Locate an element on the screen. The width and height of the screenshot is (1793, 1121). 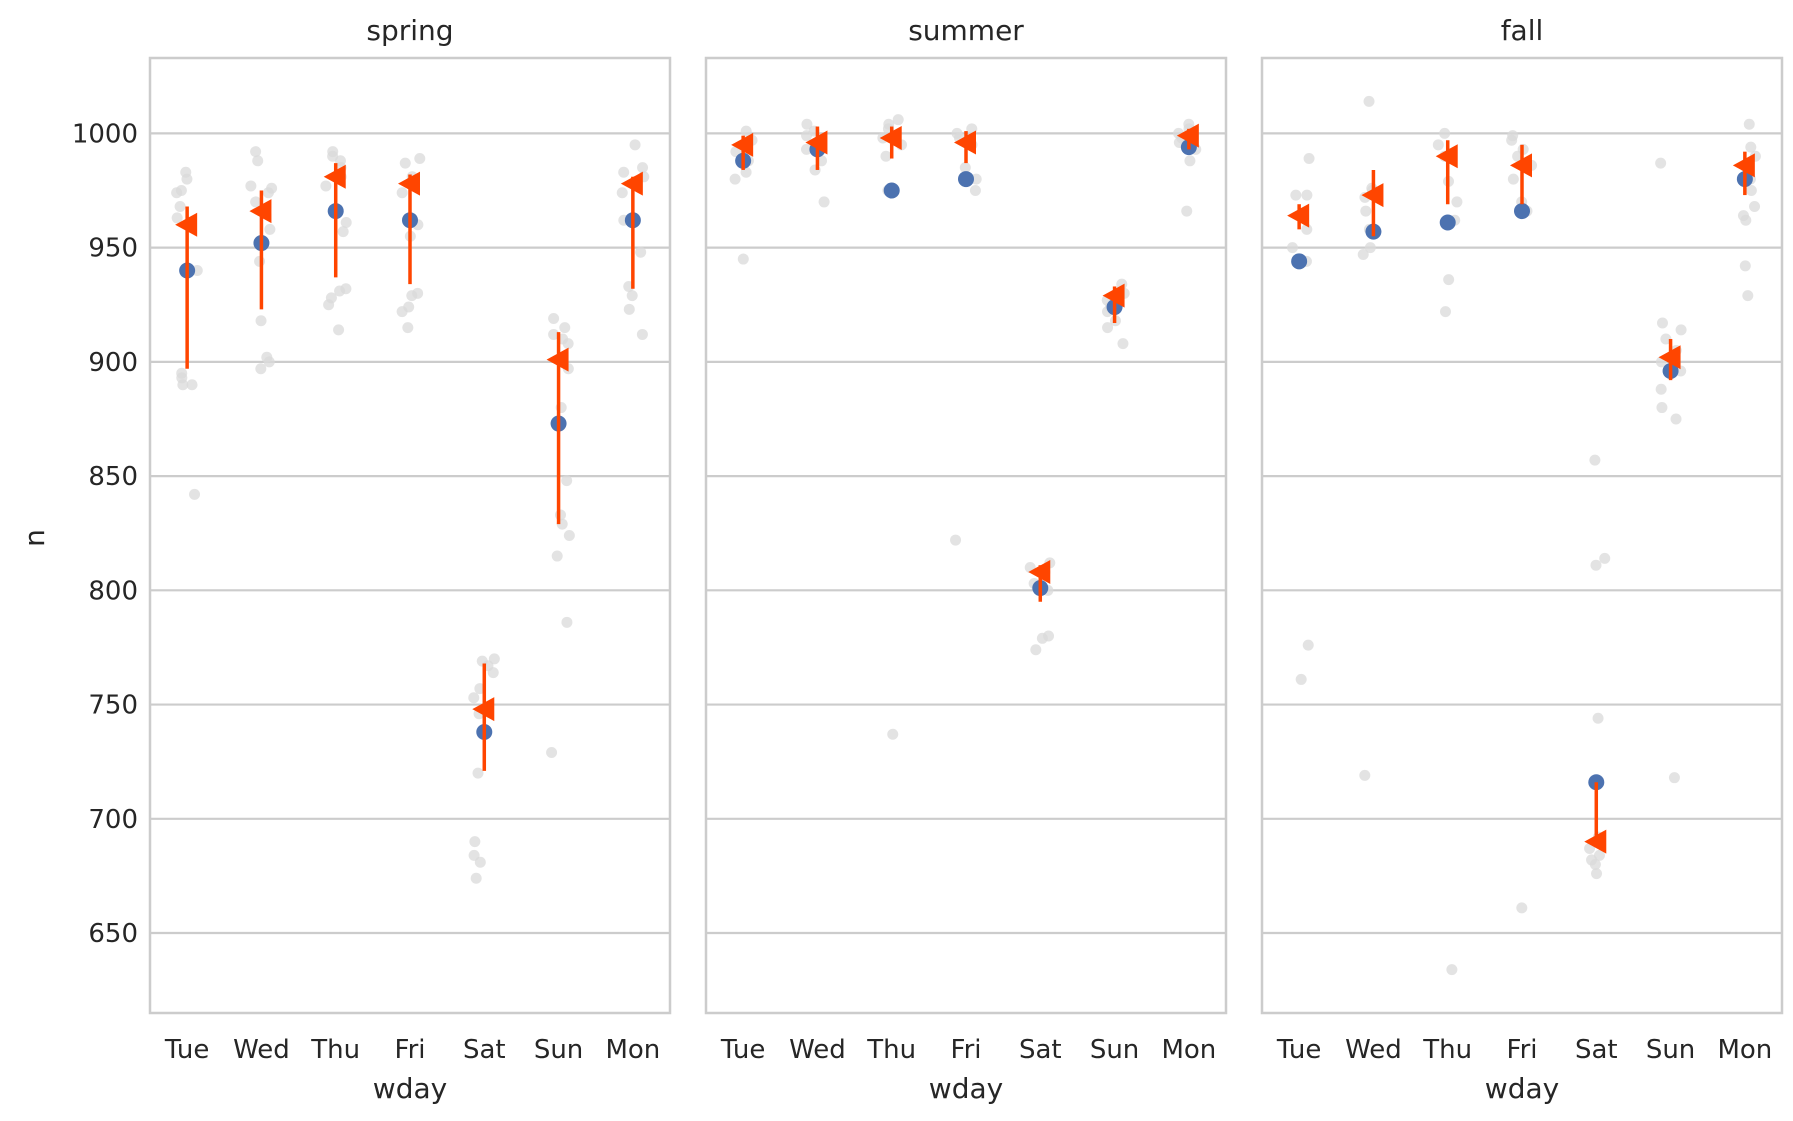
y-tick-label: 900 is located at coordinates (113, 363).